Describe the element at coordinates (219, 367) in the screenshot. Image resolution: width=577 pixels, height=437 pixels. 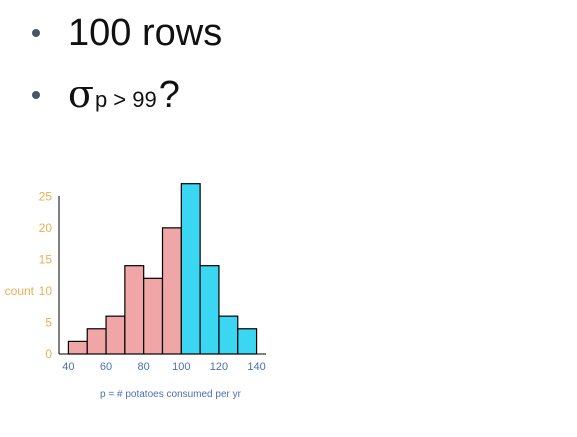
I see `x-tick-label: 120` at that location.